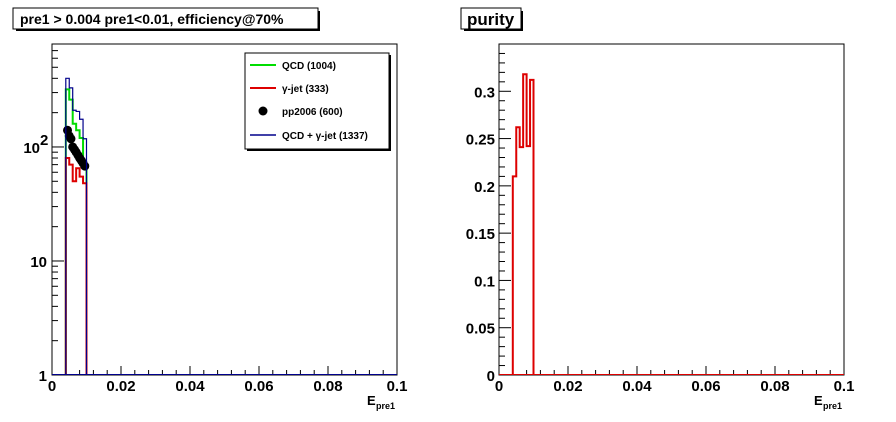 Image resolution: width=896 pixels, height=422 pixels. Describe the element at coordinates (488, 214) in the screenshot. I see `right-y-ticks: 0 0.05 0.1 0.15 0.2 0.25 0.3` at that location.